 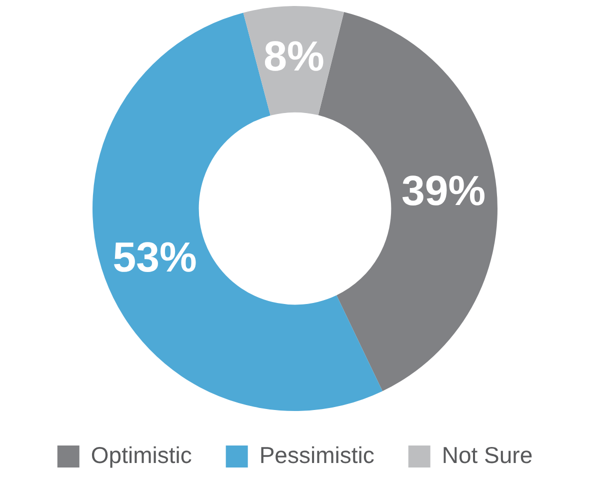 What do you see at coordinates (316, 455) in the screenshot?
I see `legend-label: Pessimistic` at bounding box center [316, 455].